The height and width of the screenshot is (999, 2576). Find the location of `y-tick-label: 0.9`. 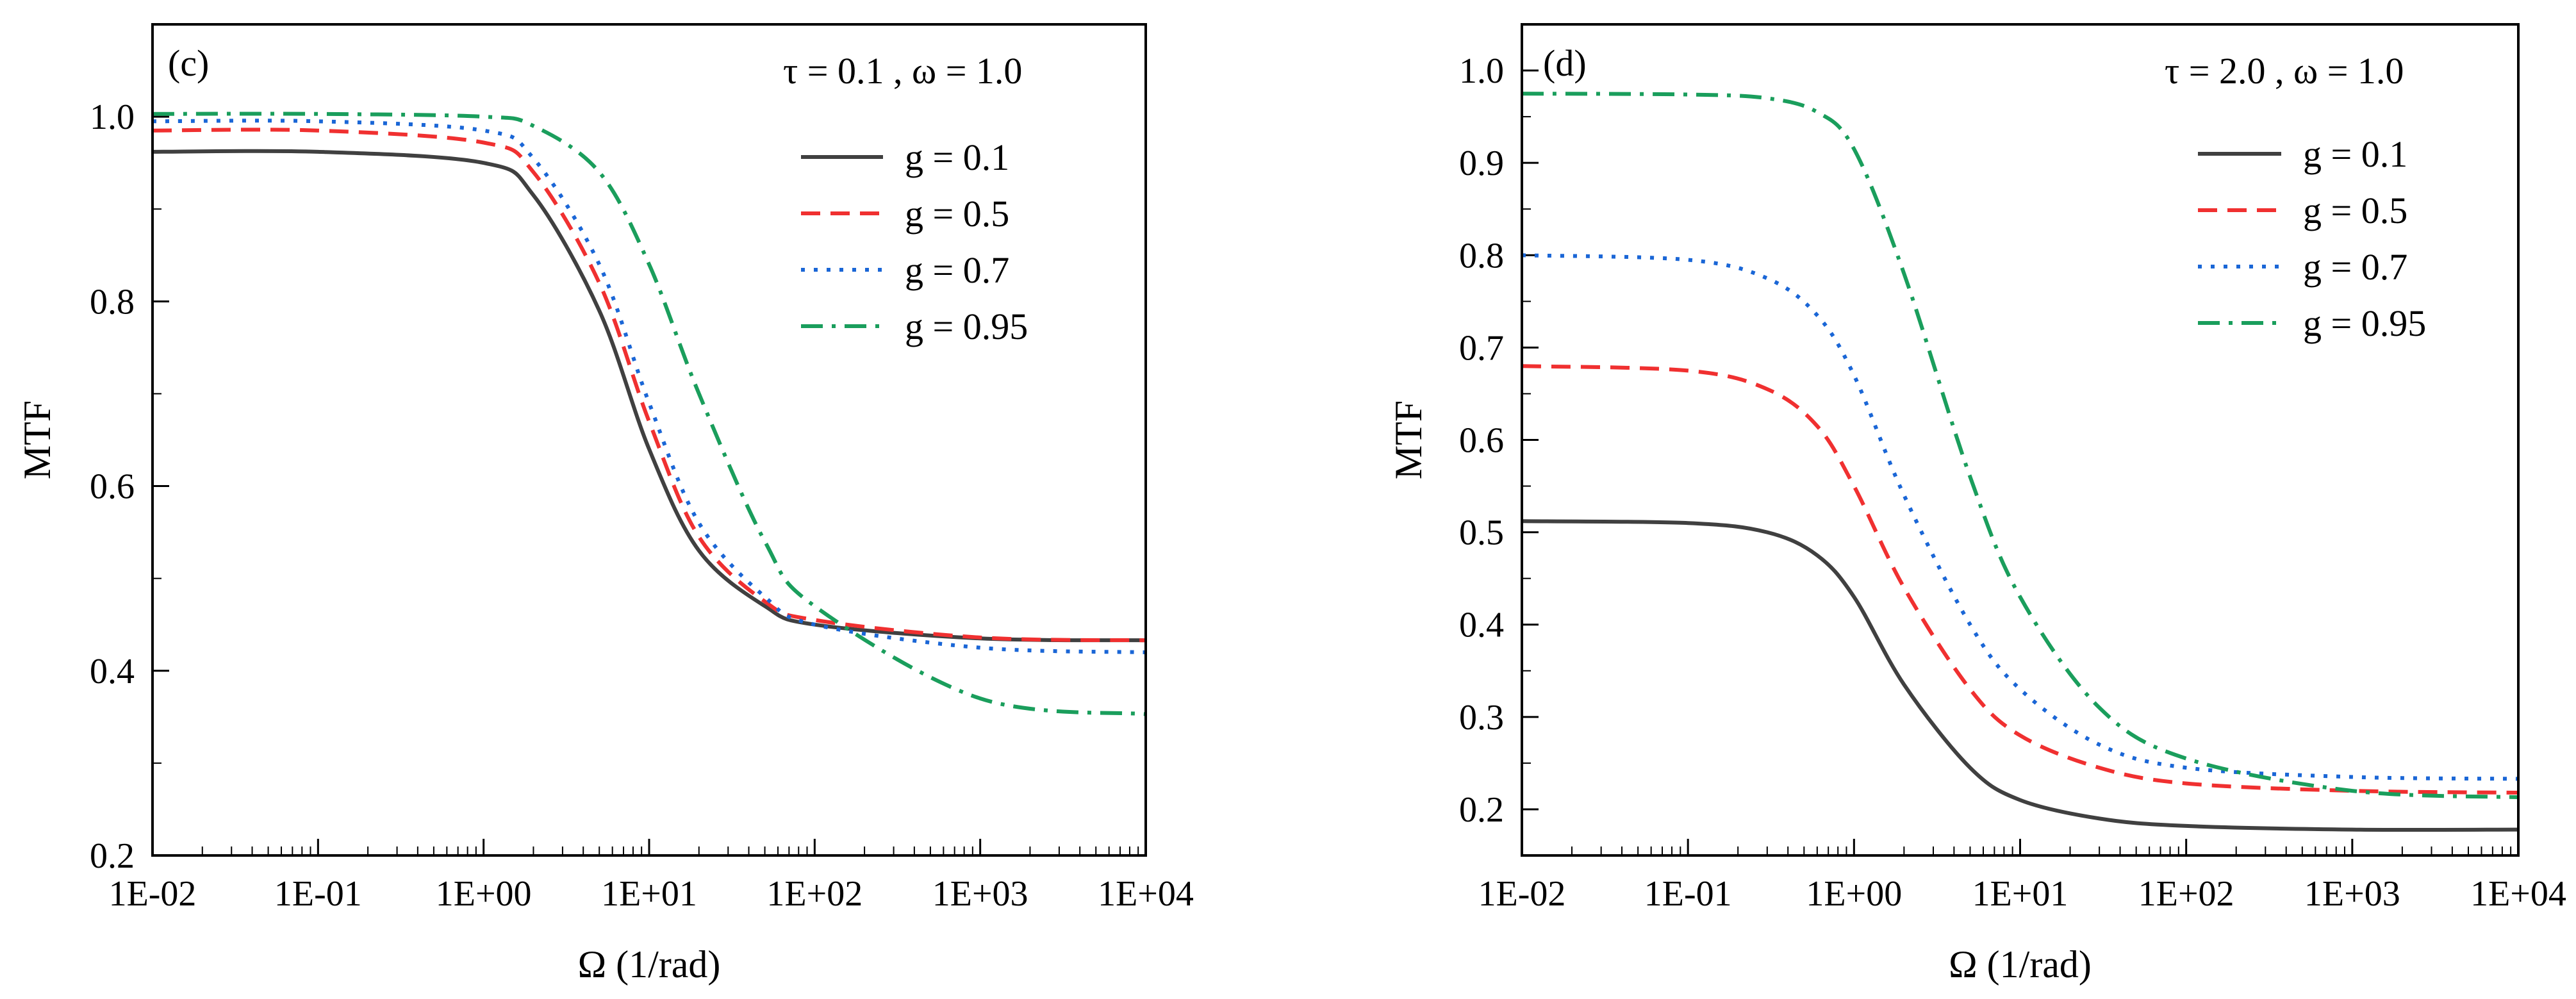

y-tick-label: 0.9 is located at coordinates (1481, 163).